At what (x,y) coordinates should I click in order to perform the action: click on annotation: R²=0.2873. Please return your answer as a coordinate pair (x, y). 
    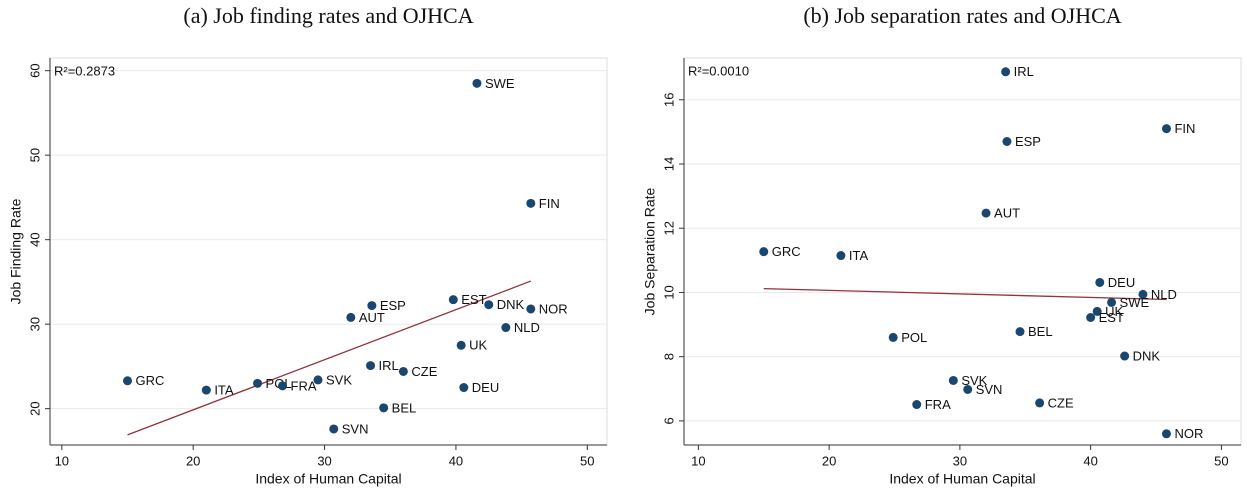
    Looking at the image, I should click on (84, 70).